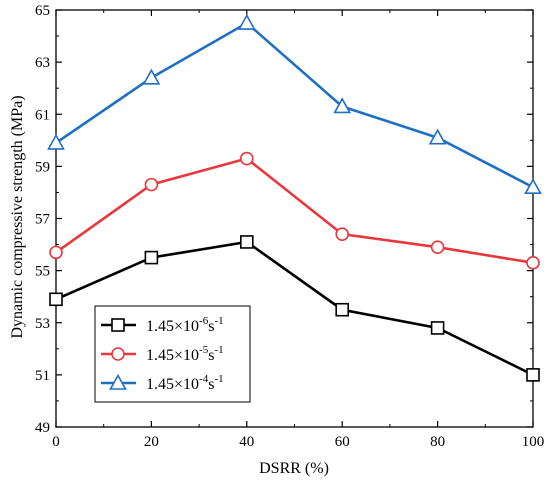  What do you see at coordinates (17, 216) in the screenshot?
I see `y-axis-title: Dynamic compressive strength (MPa)` at bounding box center [17, 216].